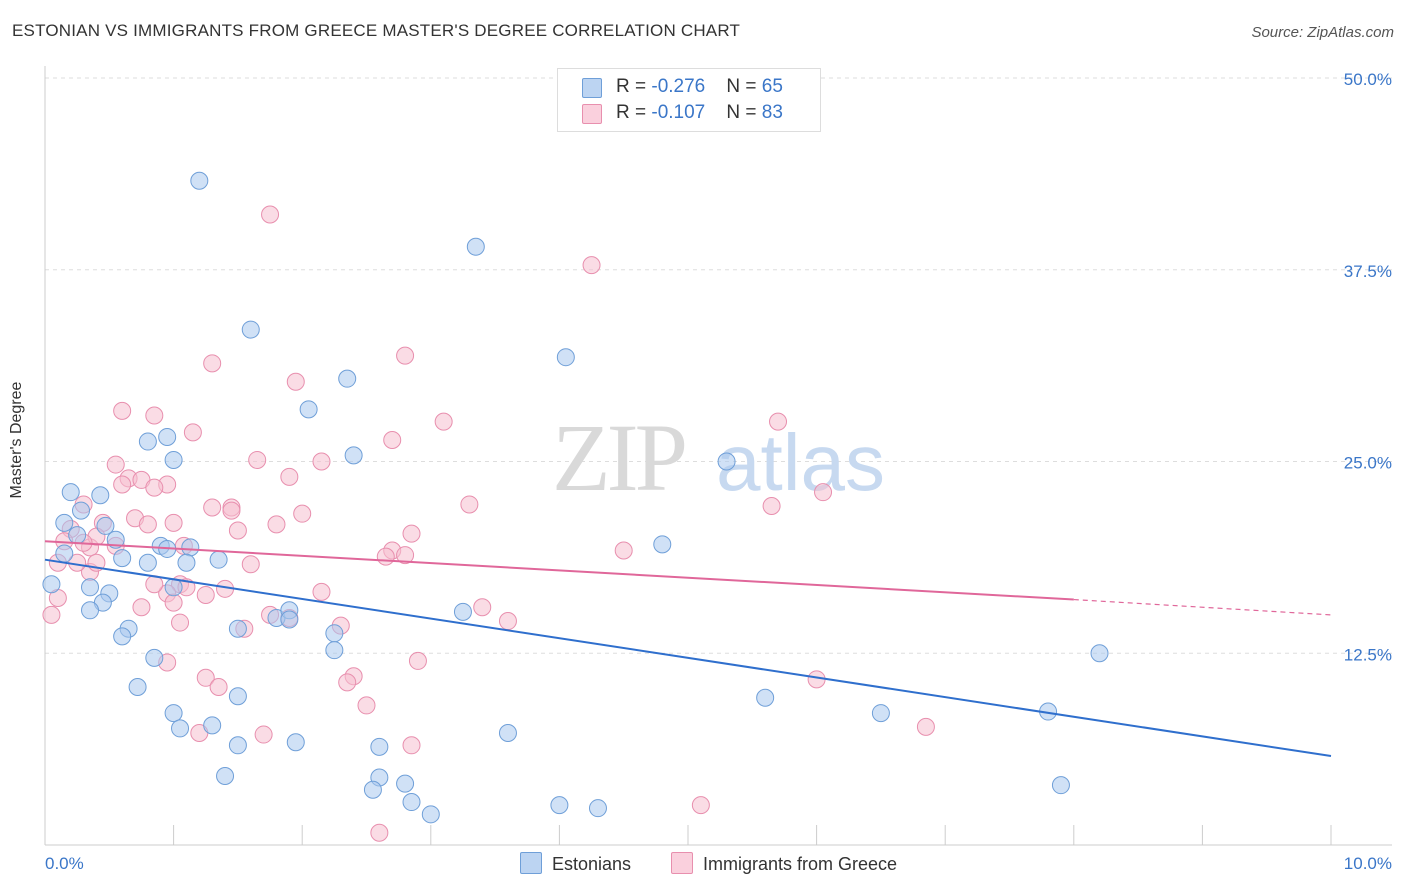 The image size is (1406, 892). What do you see at coordinates (1368, 863) in the screenshot?
I see `x-tick-label-max: 10.0%` at bounding box center [1368, 863].